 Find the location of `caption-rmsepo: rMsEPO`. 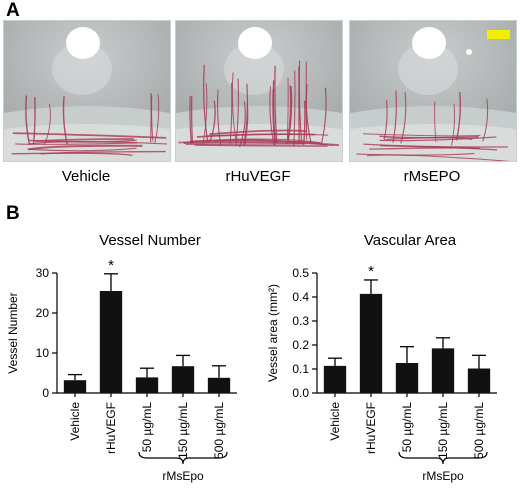

caption-rmsepo: rMsEPO is located at coordinates (432, 176).